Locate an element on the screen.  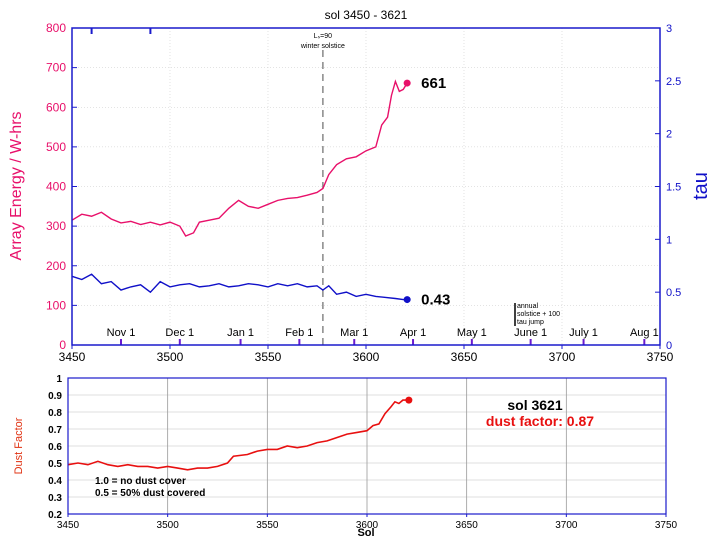
bottom-series-line is located at coordinates (240, 433).